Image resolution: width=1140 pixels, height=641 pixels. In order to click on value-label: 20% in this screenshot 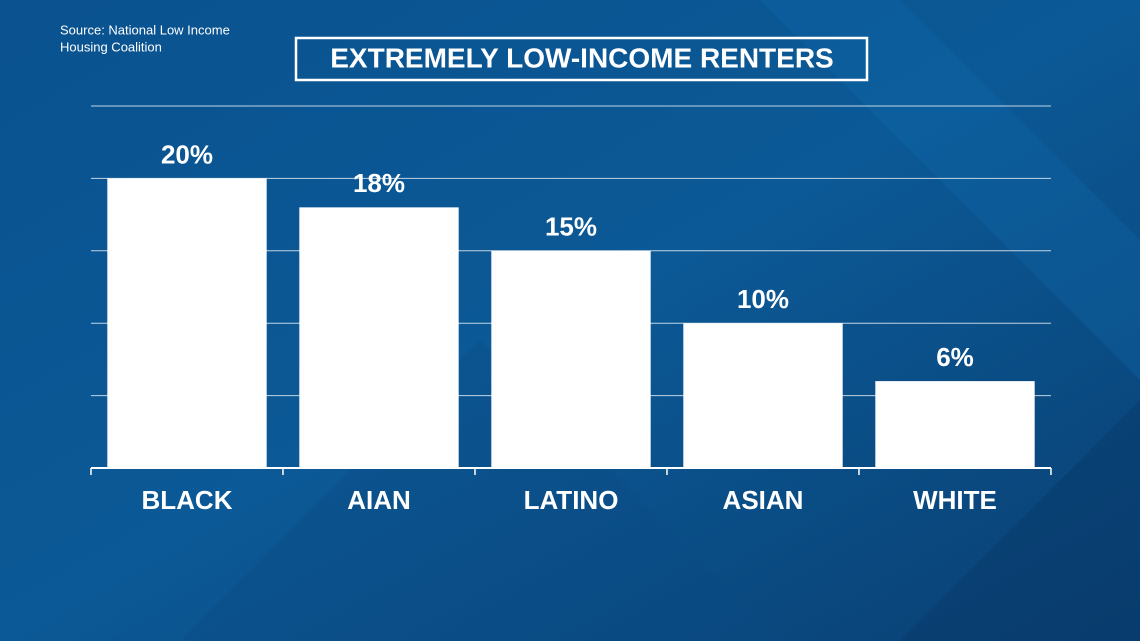, I will do `click(187, 154)`.